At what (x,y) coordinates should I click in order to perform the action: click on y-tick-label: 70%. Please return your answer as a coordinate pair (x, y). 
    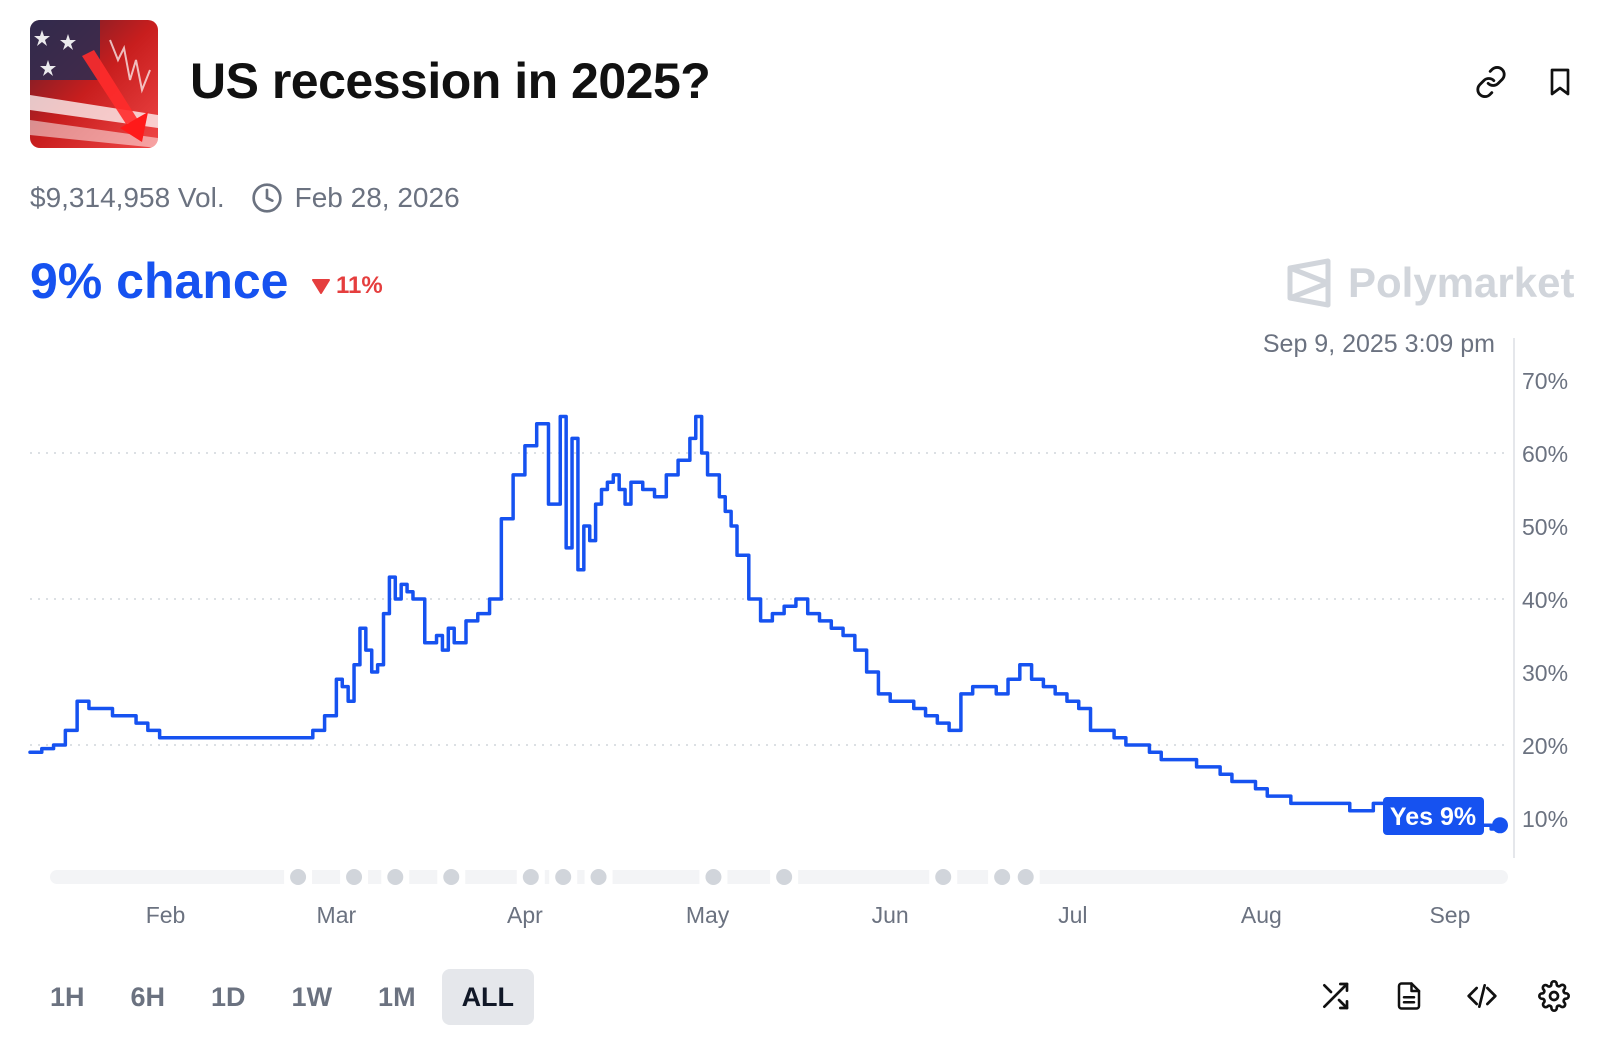
    Looking at the image, I should click on (1545, 381).